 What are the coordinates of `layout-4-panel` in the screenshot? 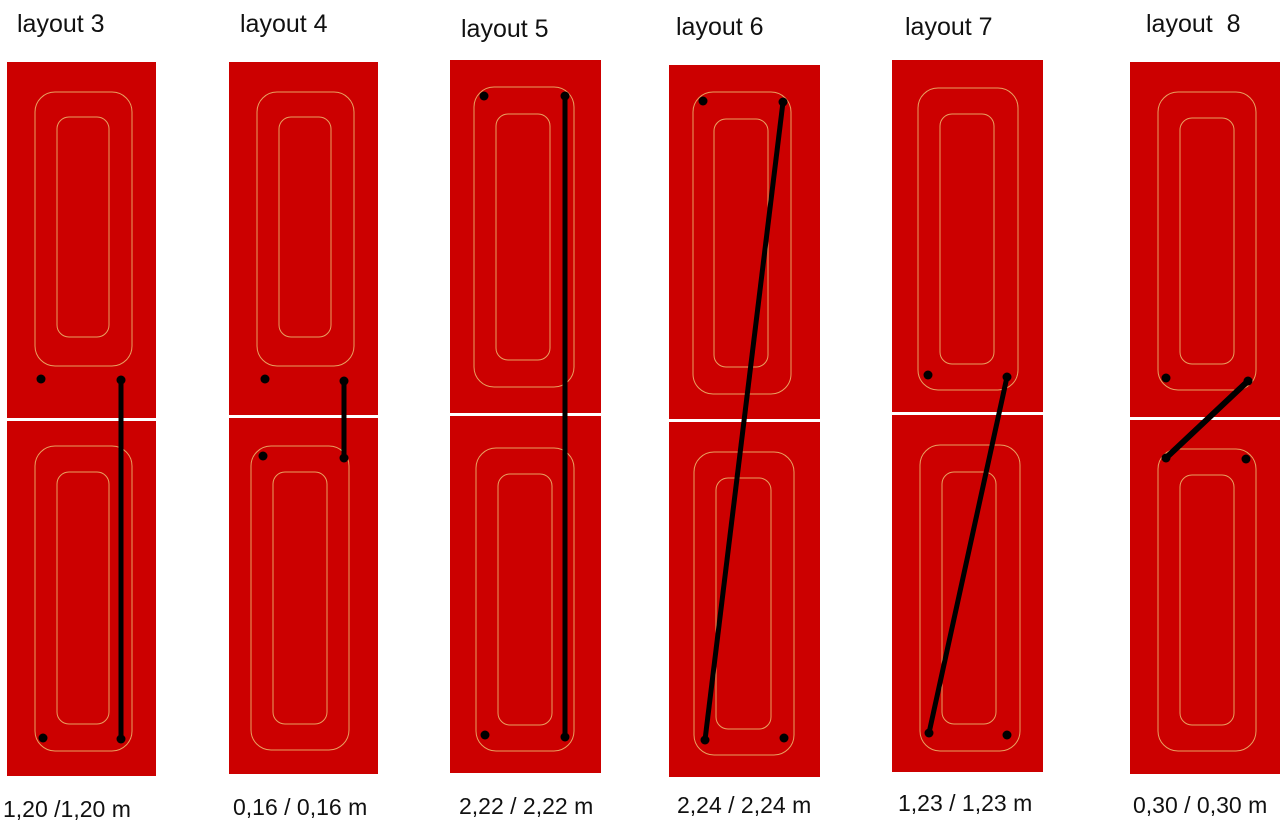 It's located at (303, 418).